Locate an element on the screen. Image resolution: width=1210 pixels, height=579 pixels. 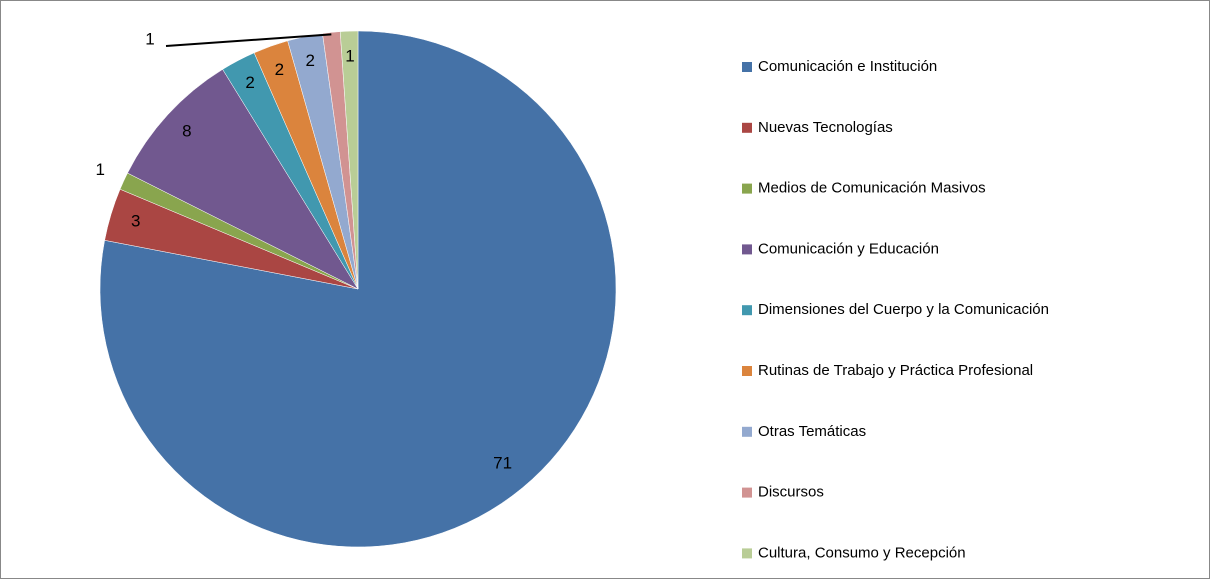
legend-label: Medios de Comunicación Masivos is located at coordinates (872, 188).